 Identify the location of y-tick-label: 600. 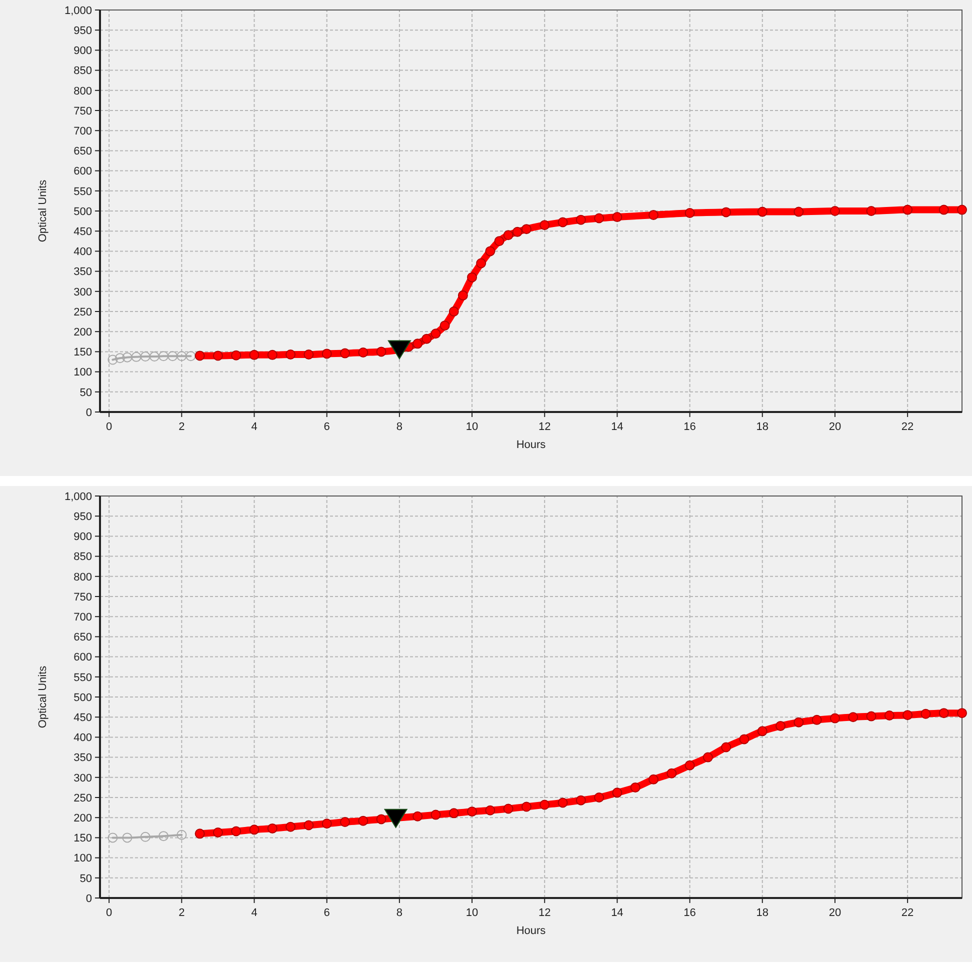
(83, 172).